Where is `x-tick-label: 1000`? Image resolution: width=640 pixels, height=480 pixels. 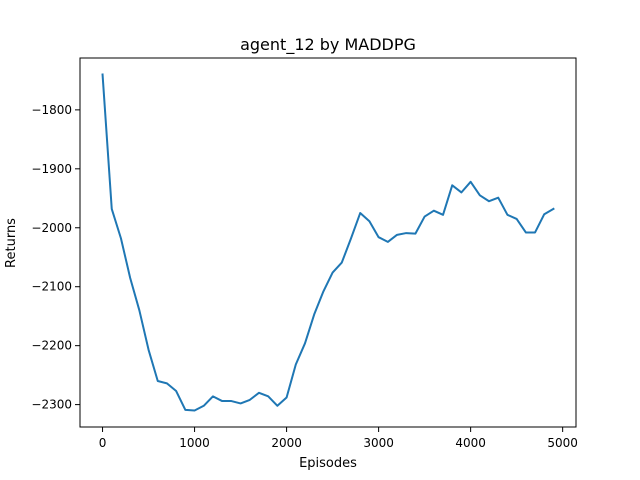 x-tick-label: 1000 is located at coordinates (194, 443).